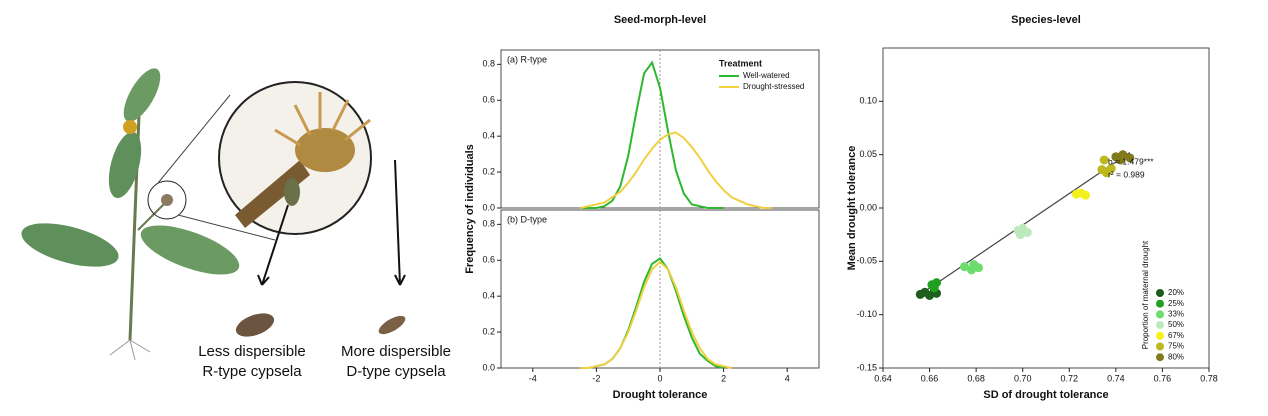  I want to click on seed, so click(292, 192).